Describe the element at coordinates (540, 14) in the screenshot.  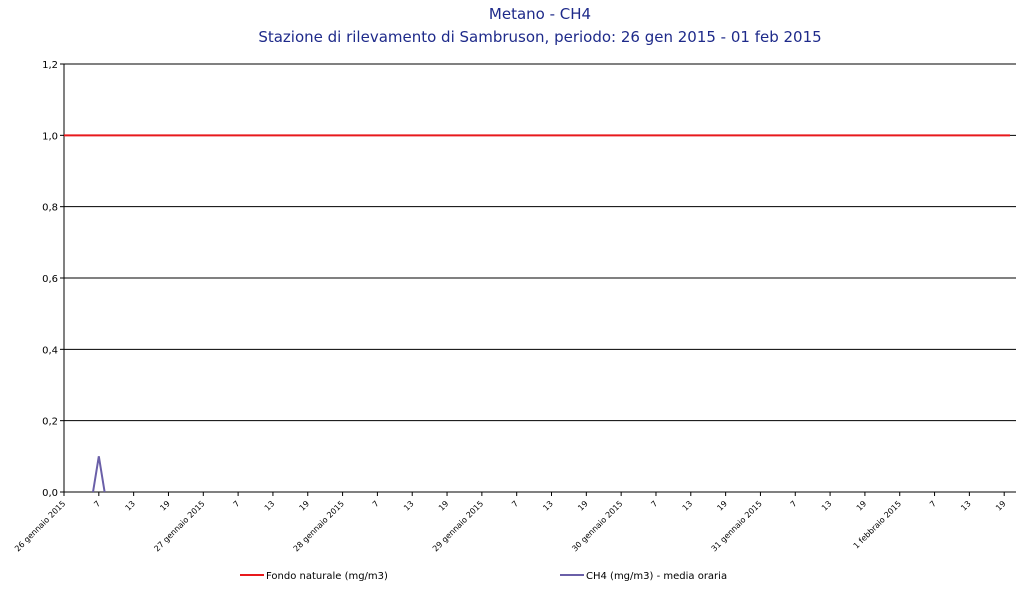
I see `chart-title: Metano - CH4` at that location.